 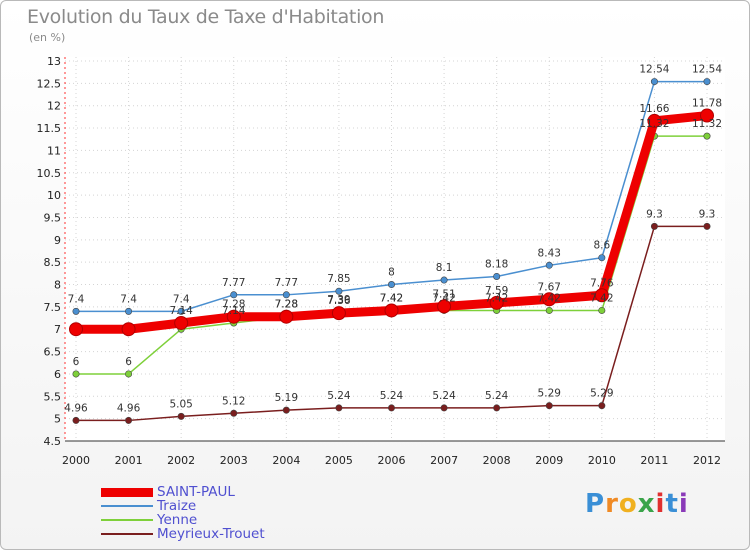 What do you see at coordinates (53, 307) in the screenshot?
I see `y-tick-label: 7.5` at bounding box center [53, 307].